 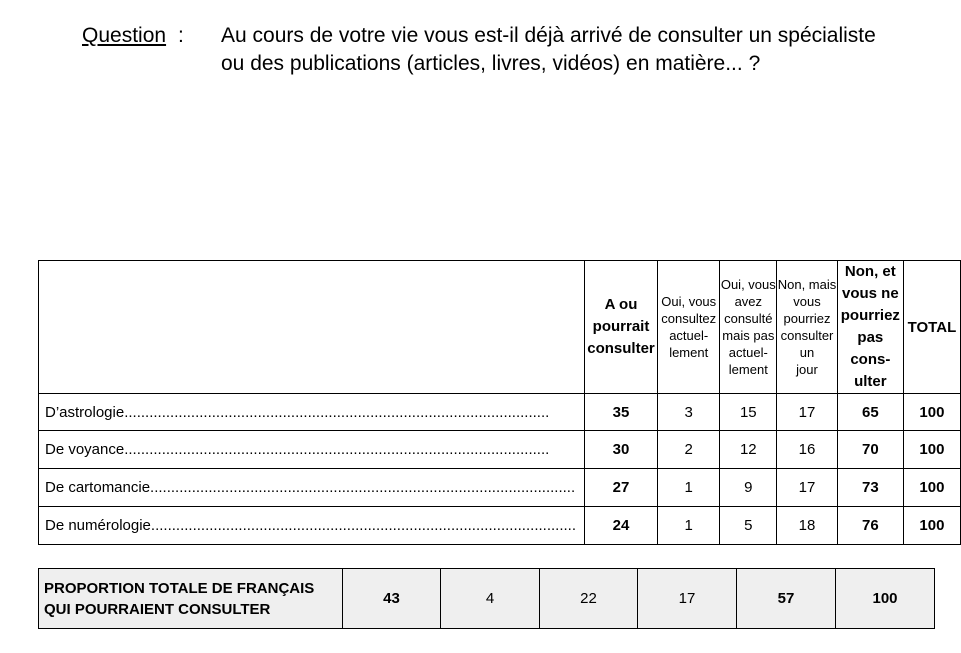 I want to click on table-row: De voyance 30 2 12 16 70 100, so click(x=499, y=449).